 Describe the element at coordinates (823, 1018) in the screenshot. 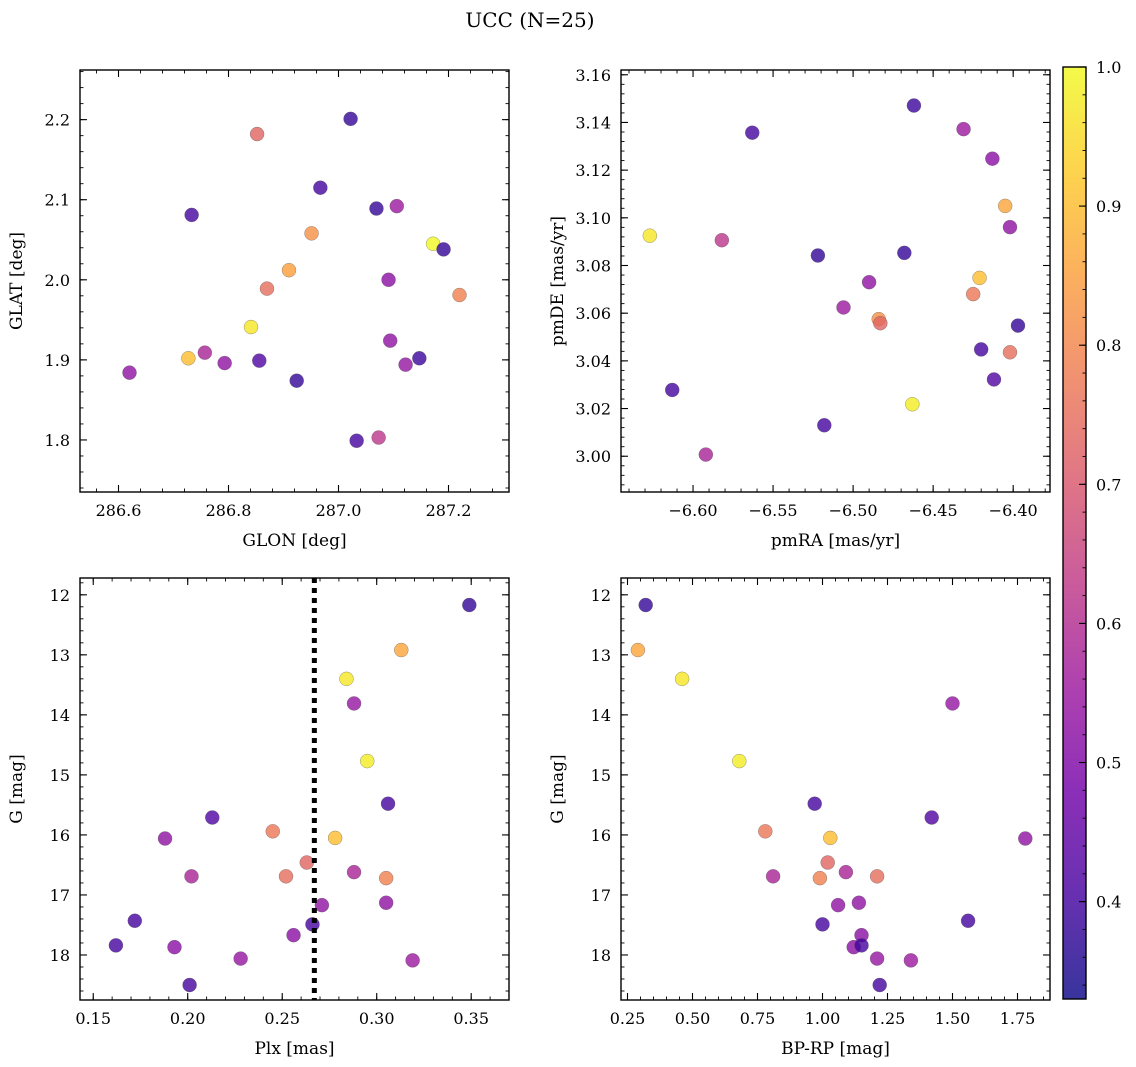

I see `x-tick-label: 1.00` at that location.